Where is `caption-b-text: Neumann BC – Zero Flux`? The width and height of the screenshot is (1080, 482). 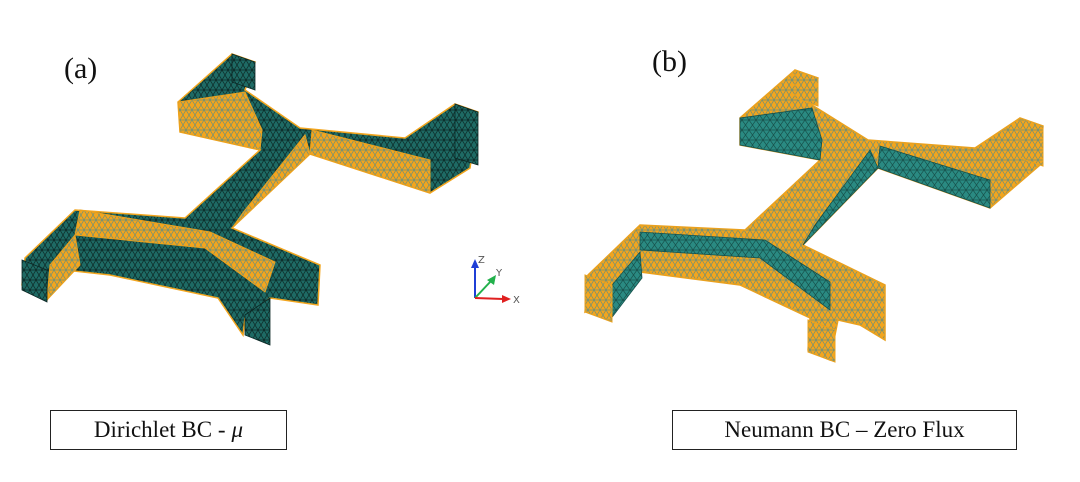
caption-b-text: Neumann BC – Zero Flux is located at coordinates (844, 429).